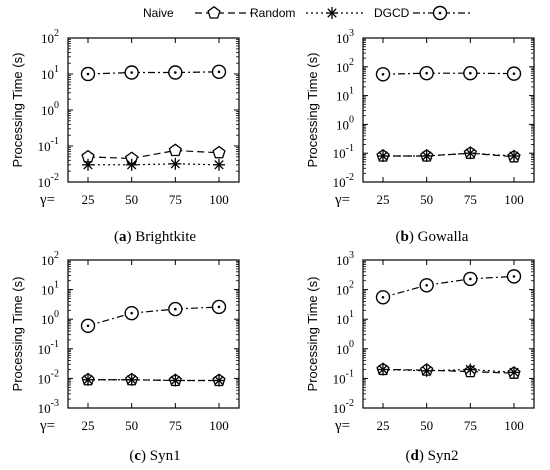 The height and width of the screenshot is (470, 550). What do you see at coordinates (158, 13) in the screenshot?
I see `legend-label-naive: Naive` at bounding box center [158, 13].